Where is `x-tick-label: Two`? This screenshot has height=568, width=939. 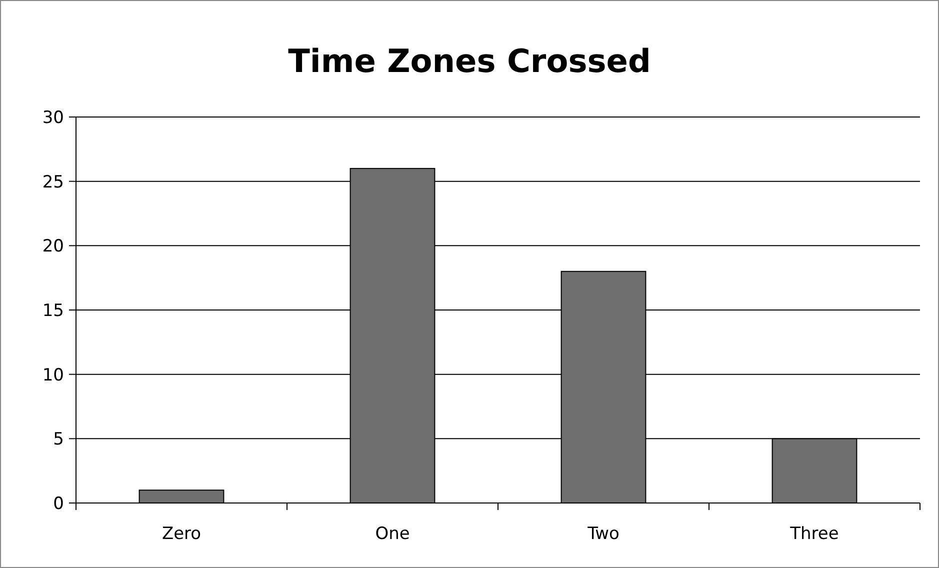 x-tick-label: Two is located at coordinates (603, 534).